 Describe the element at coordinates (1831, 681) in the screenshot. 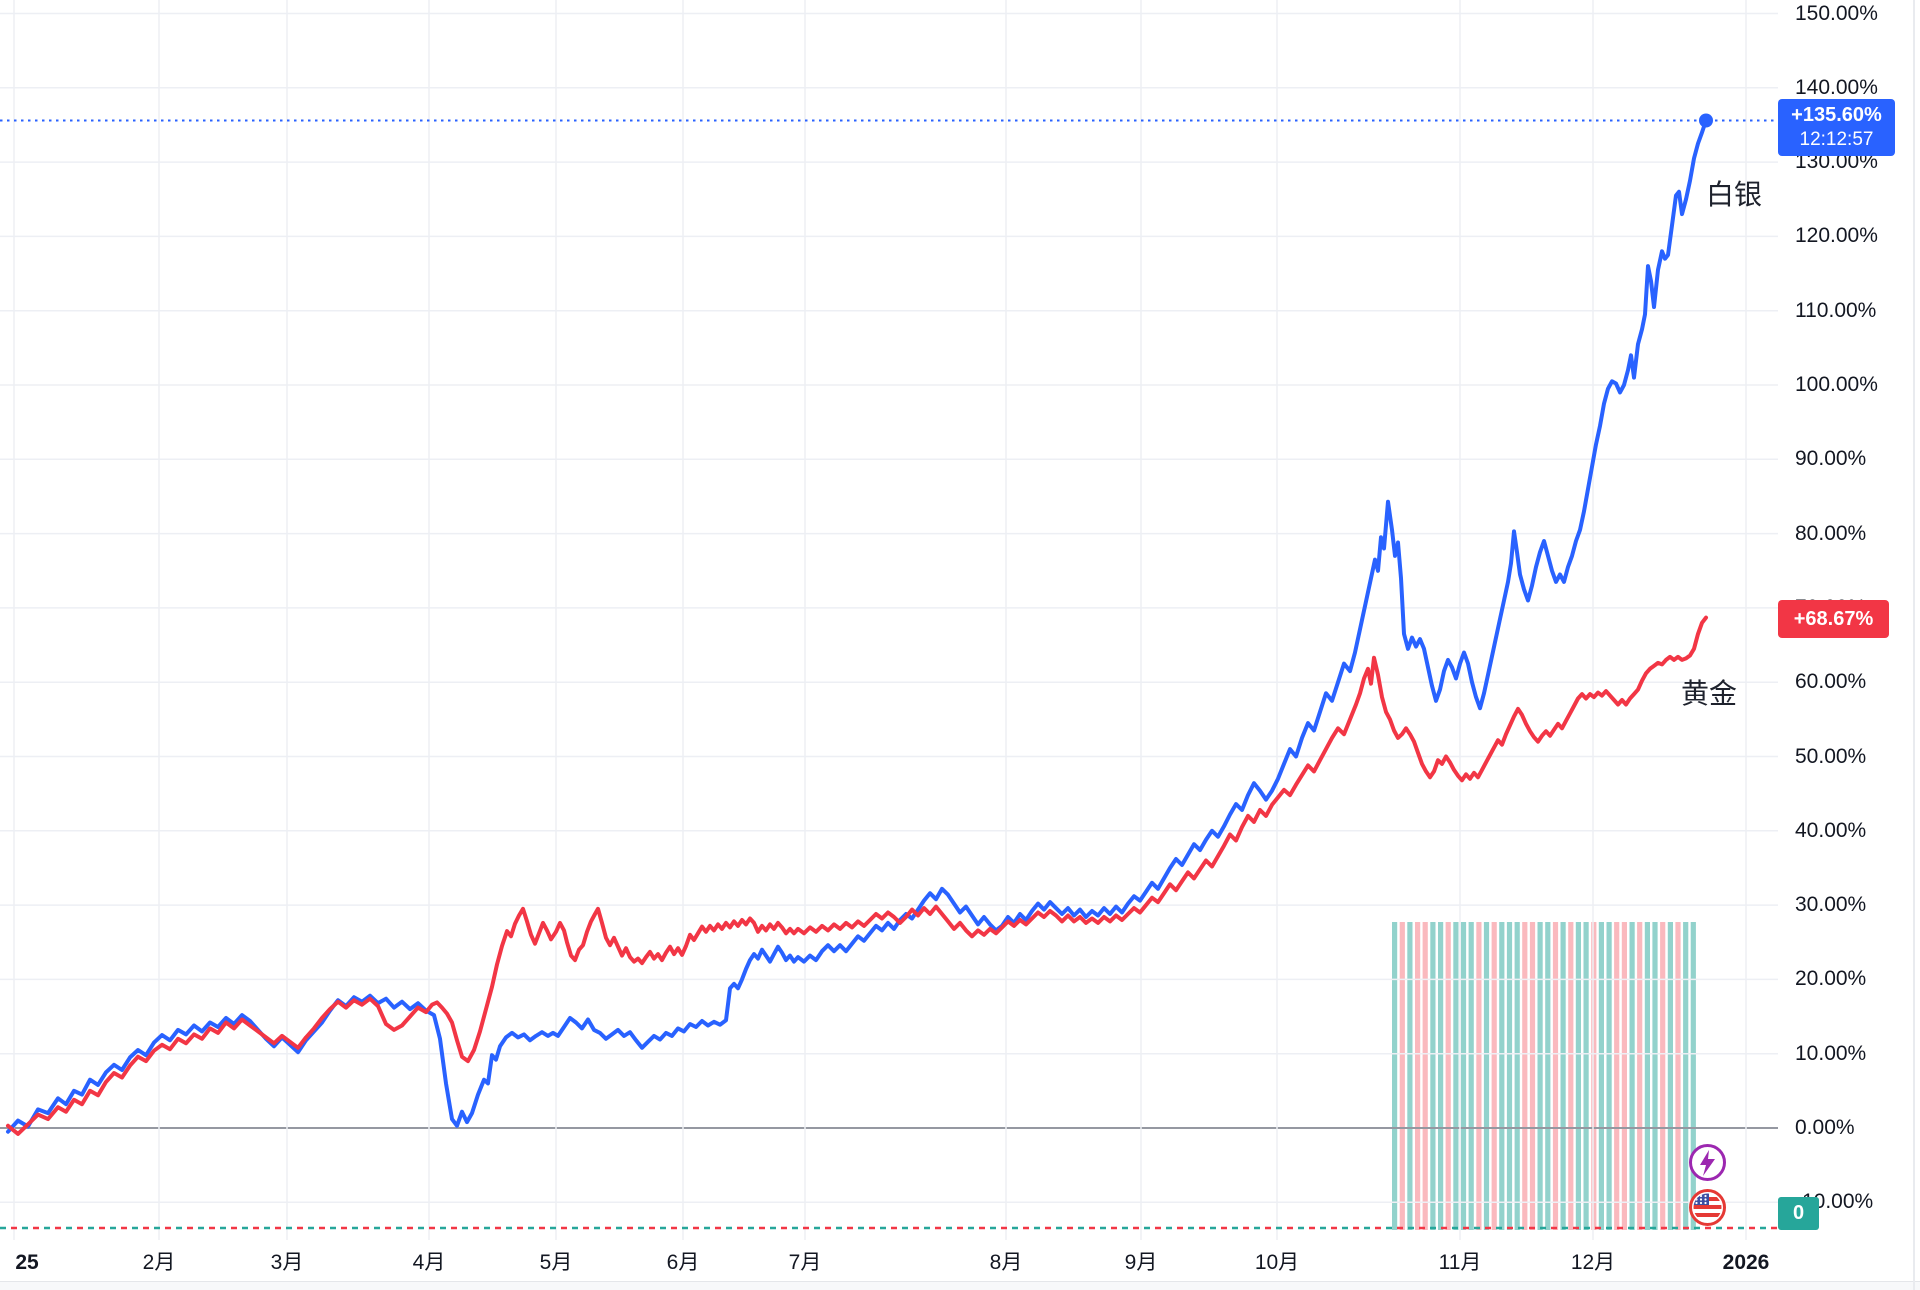

I see `y-axis-label: 60.00%` at that location.